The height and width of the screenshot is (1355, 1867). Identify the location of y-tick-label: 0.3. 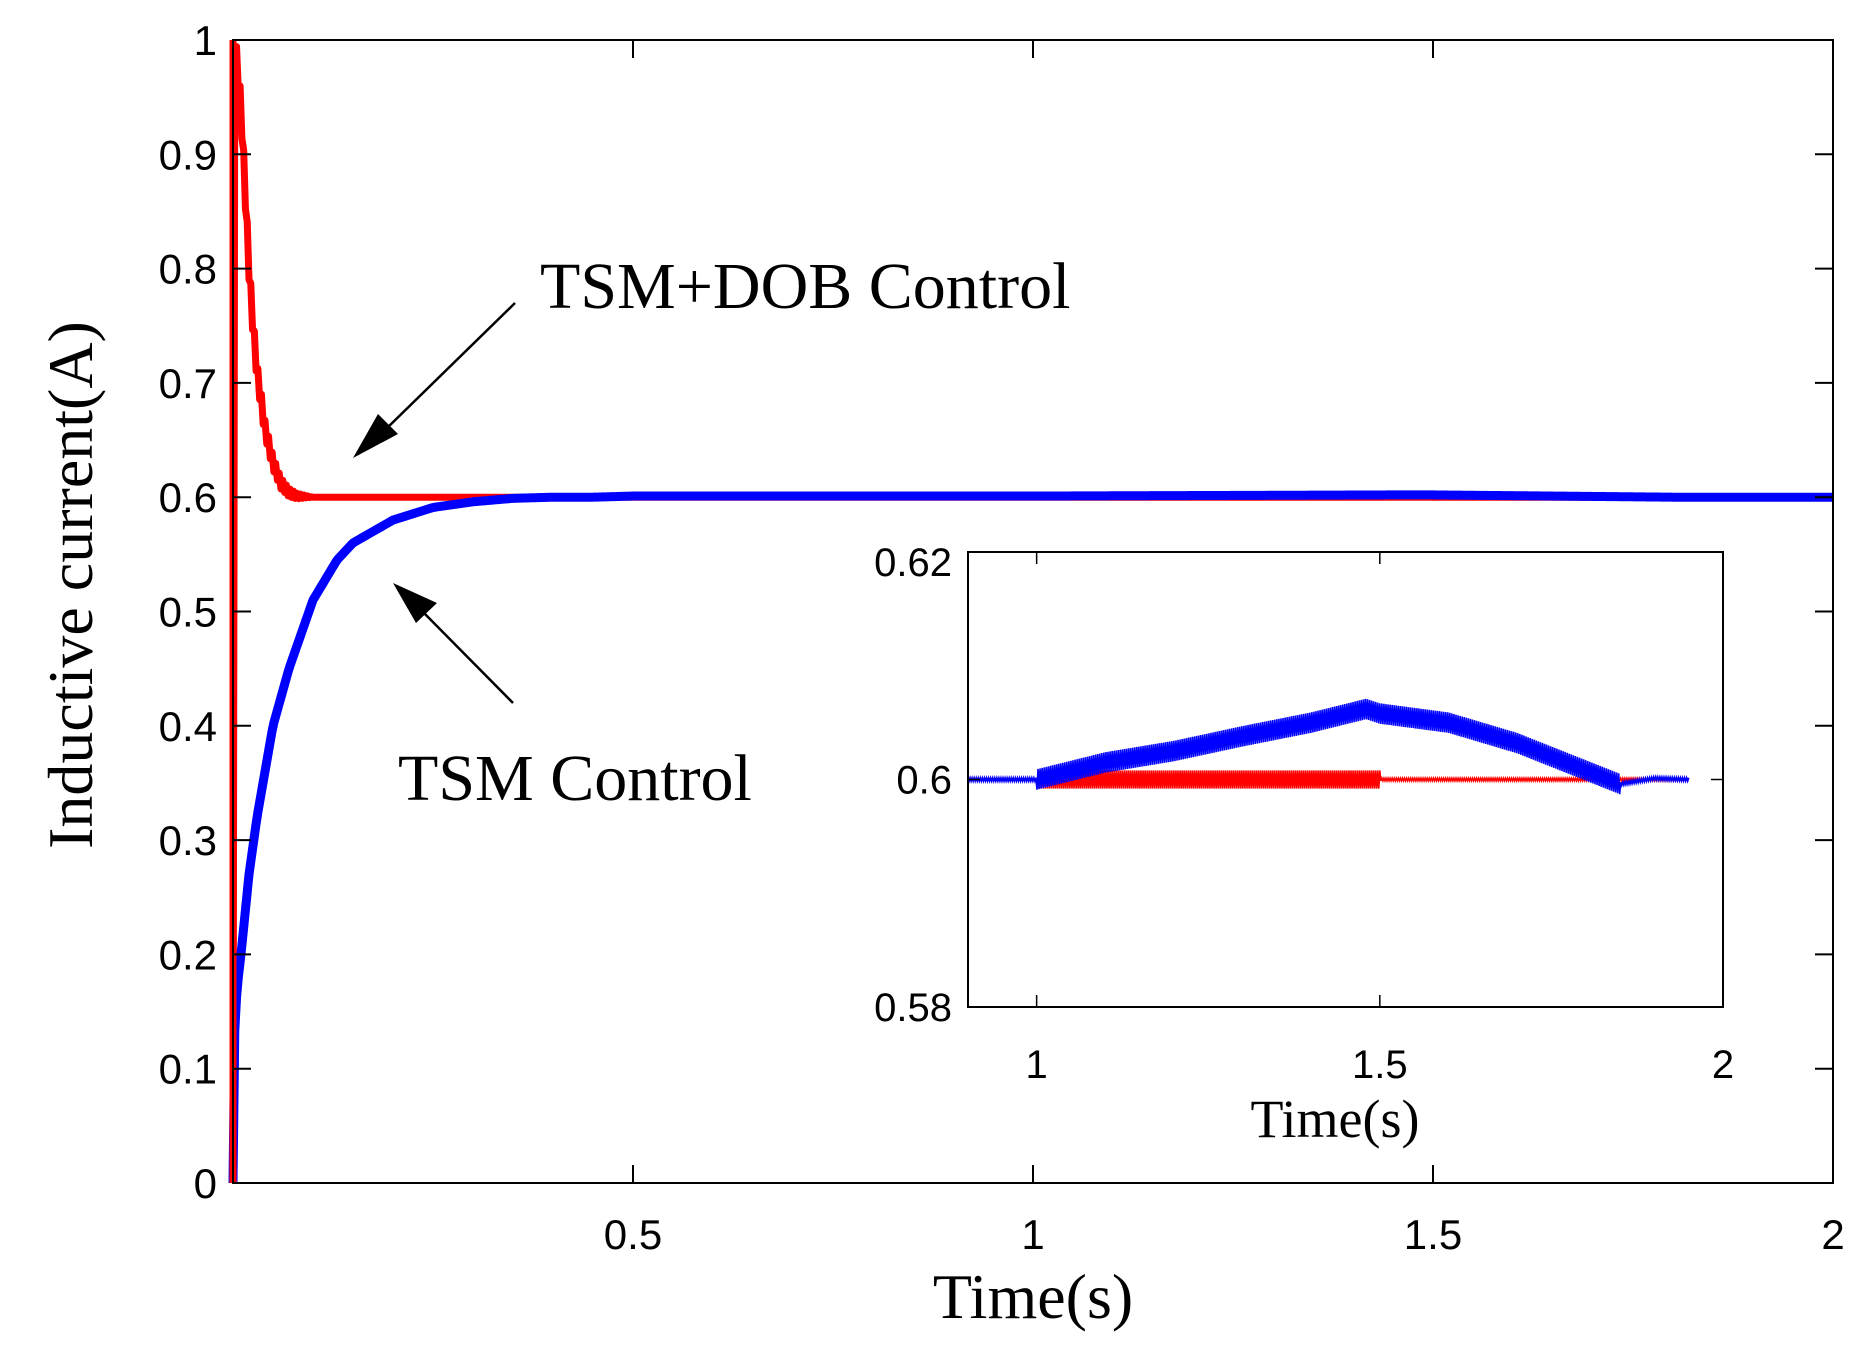
(188, 840).